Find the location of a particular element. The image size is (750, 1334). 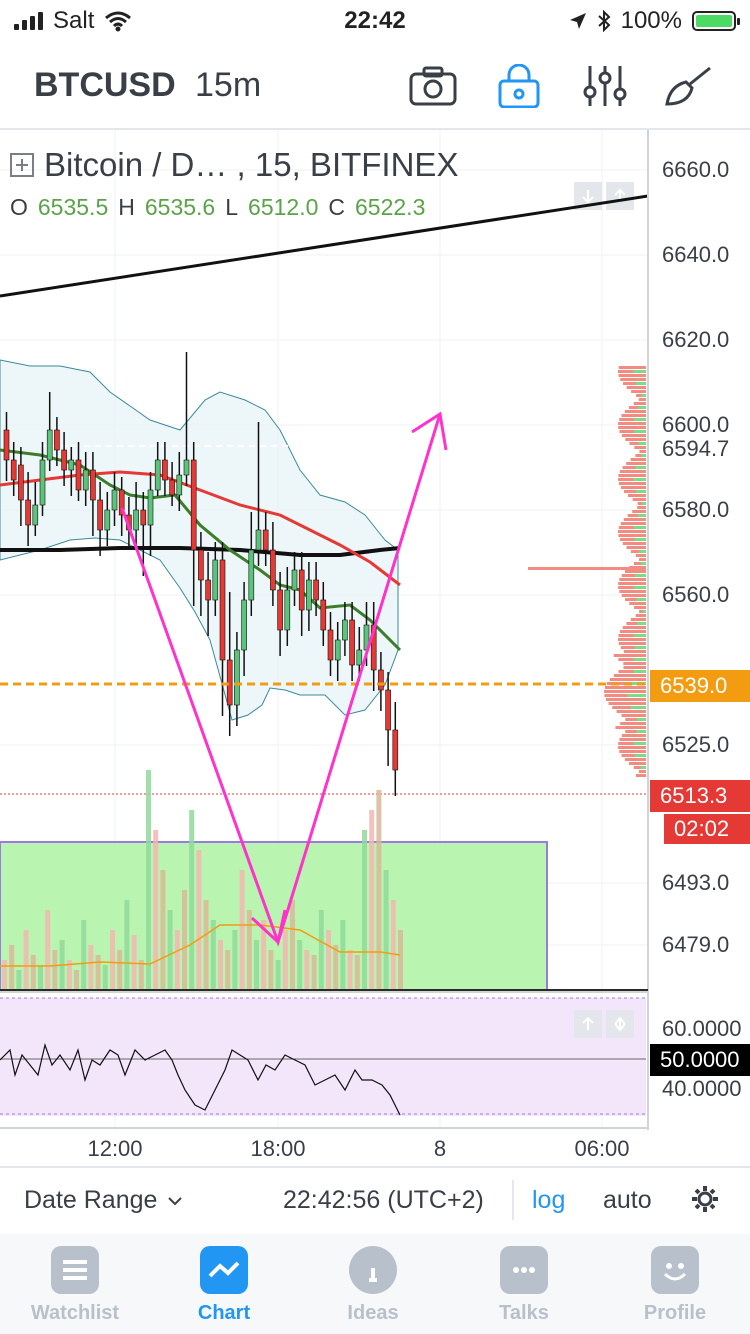

auto-scale-toggle: auto is located at coordinates (627, 1200).